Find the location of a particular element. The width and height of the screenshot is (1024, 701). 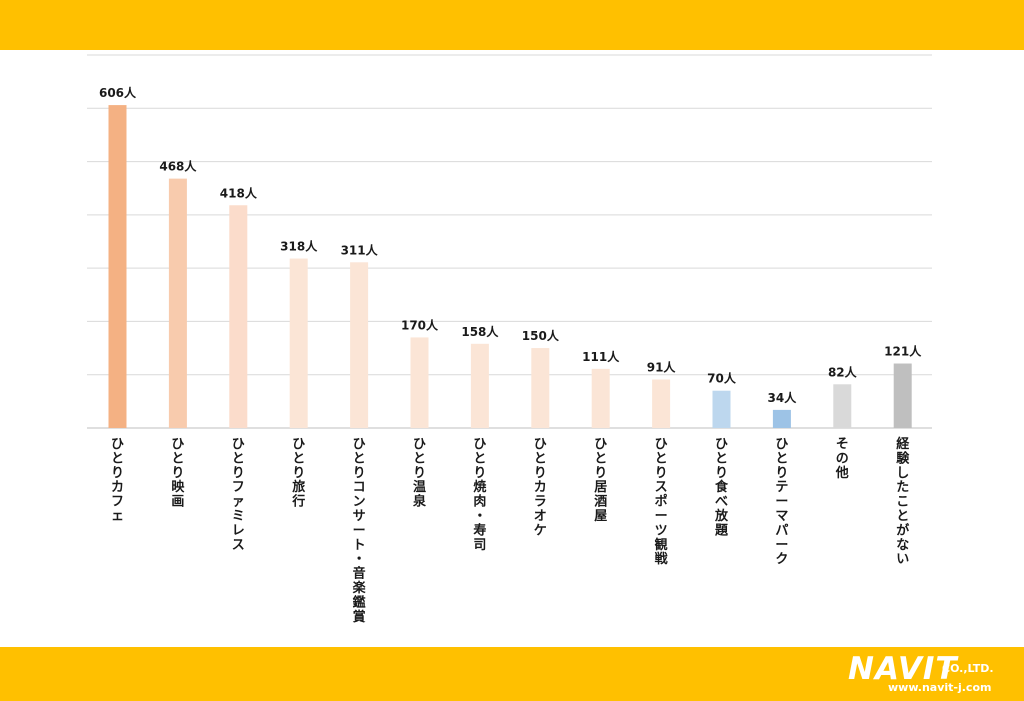

logo-company-suffix: CO.,LTD. is located at coordinates (968, 668).